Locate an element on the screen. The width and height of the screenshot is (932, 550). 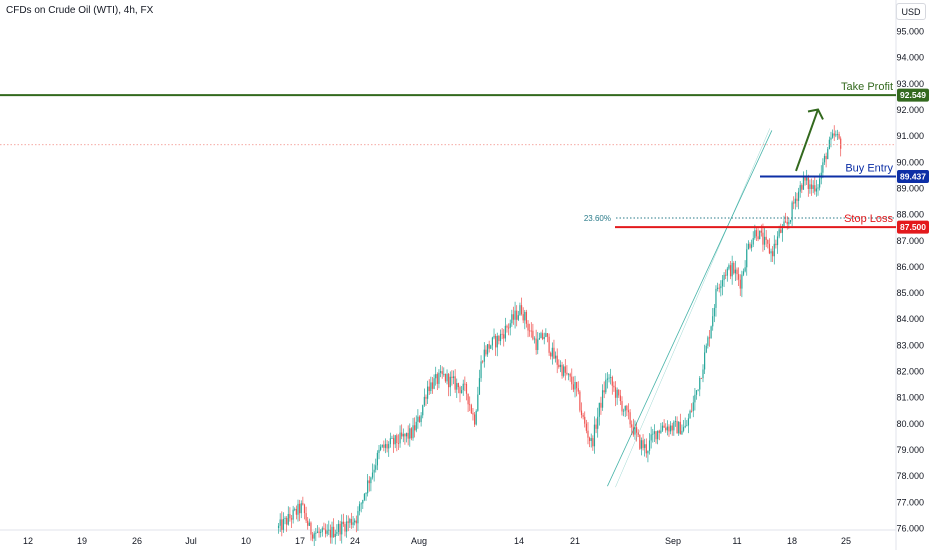
time-axis: 12 19 26 Jul 10 17 24 Aug 14 21 Sep 11 18 25 is located at coordinates (448, 537).